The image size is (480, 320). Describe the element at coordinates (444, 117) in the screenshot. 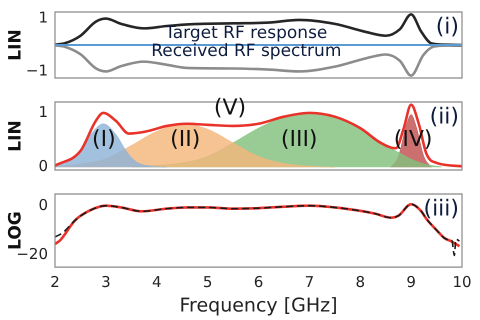

I see `annotation: (ii)` at that location.